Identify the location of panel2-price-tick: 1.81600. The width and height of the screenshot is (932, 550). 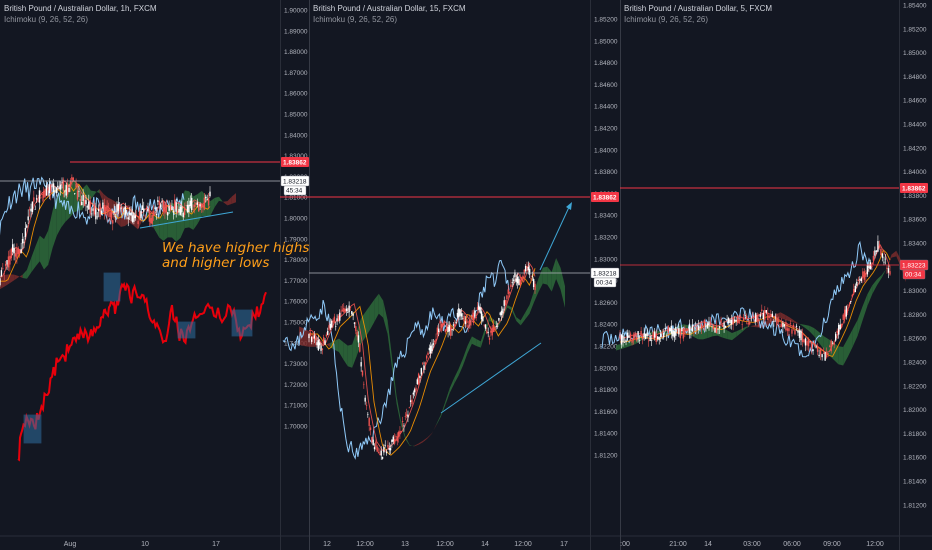
(606, 412).